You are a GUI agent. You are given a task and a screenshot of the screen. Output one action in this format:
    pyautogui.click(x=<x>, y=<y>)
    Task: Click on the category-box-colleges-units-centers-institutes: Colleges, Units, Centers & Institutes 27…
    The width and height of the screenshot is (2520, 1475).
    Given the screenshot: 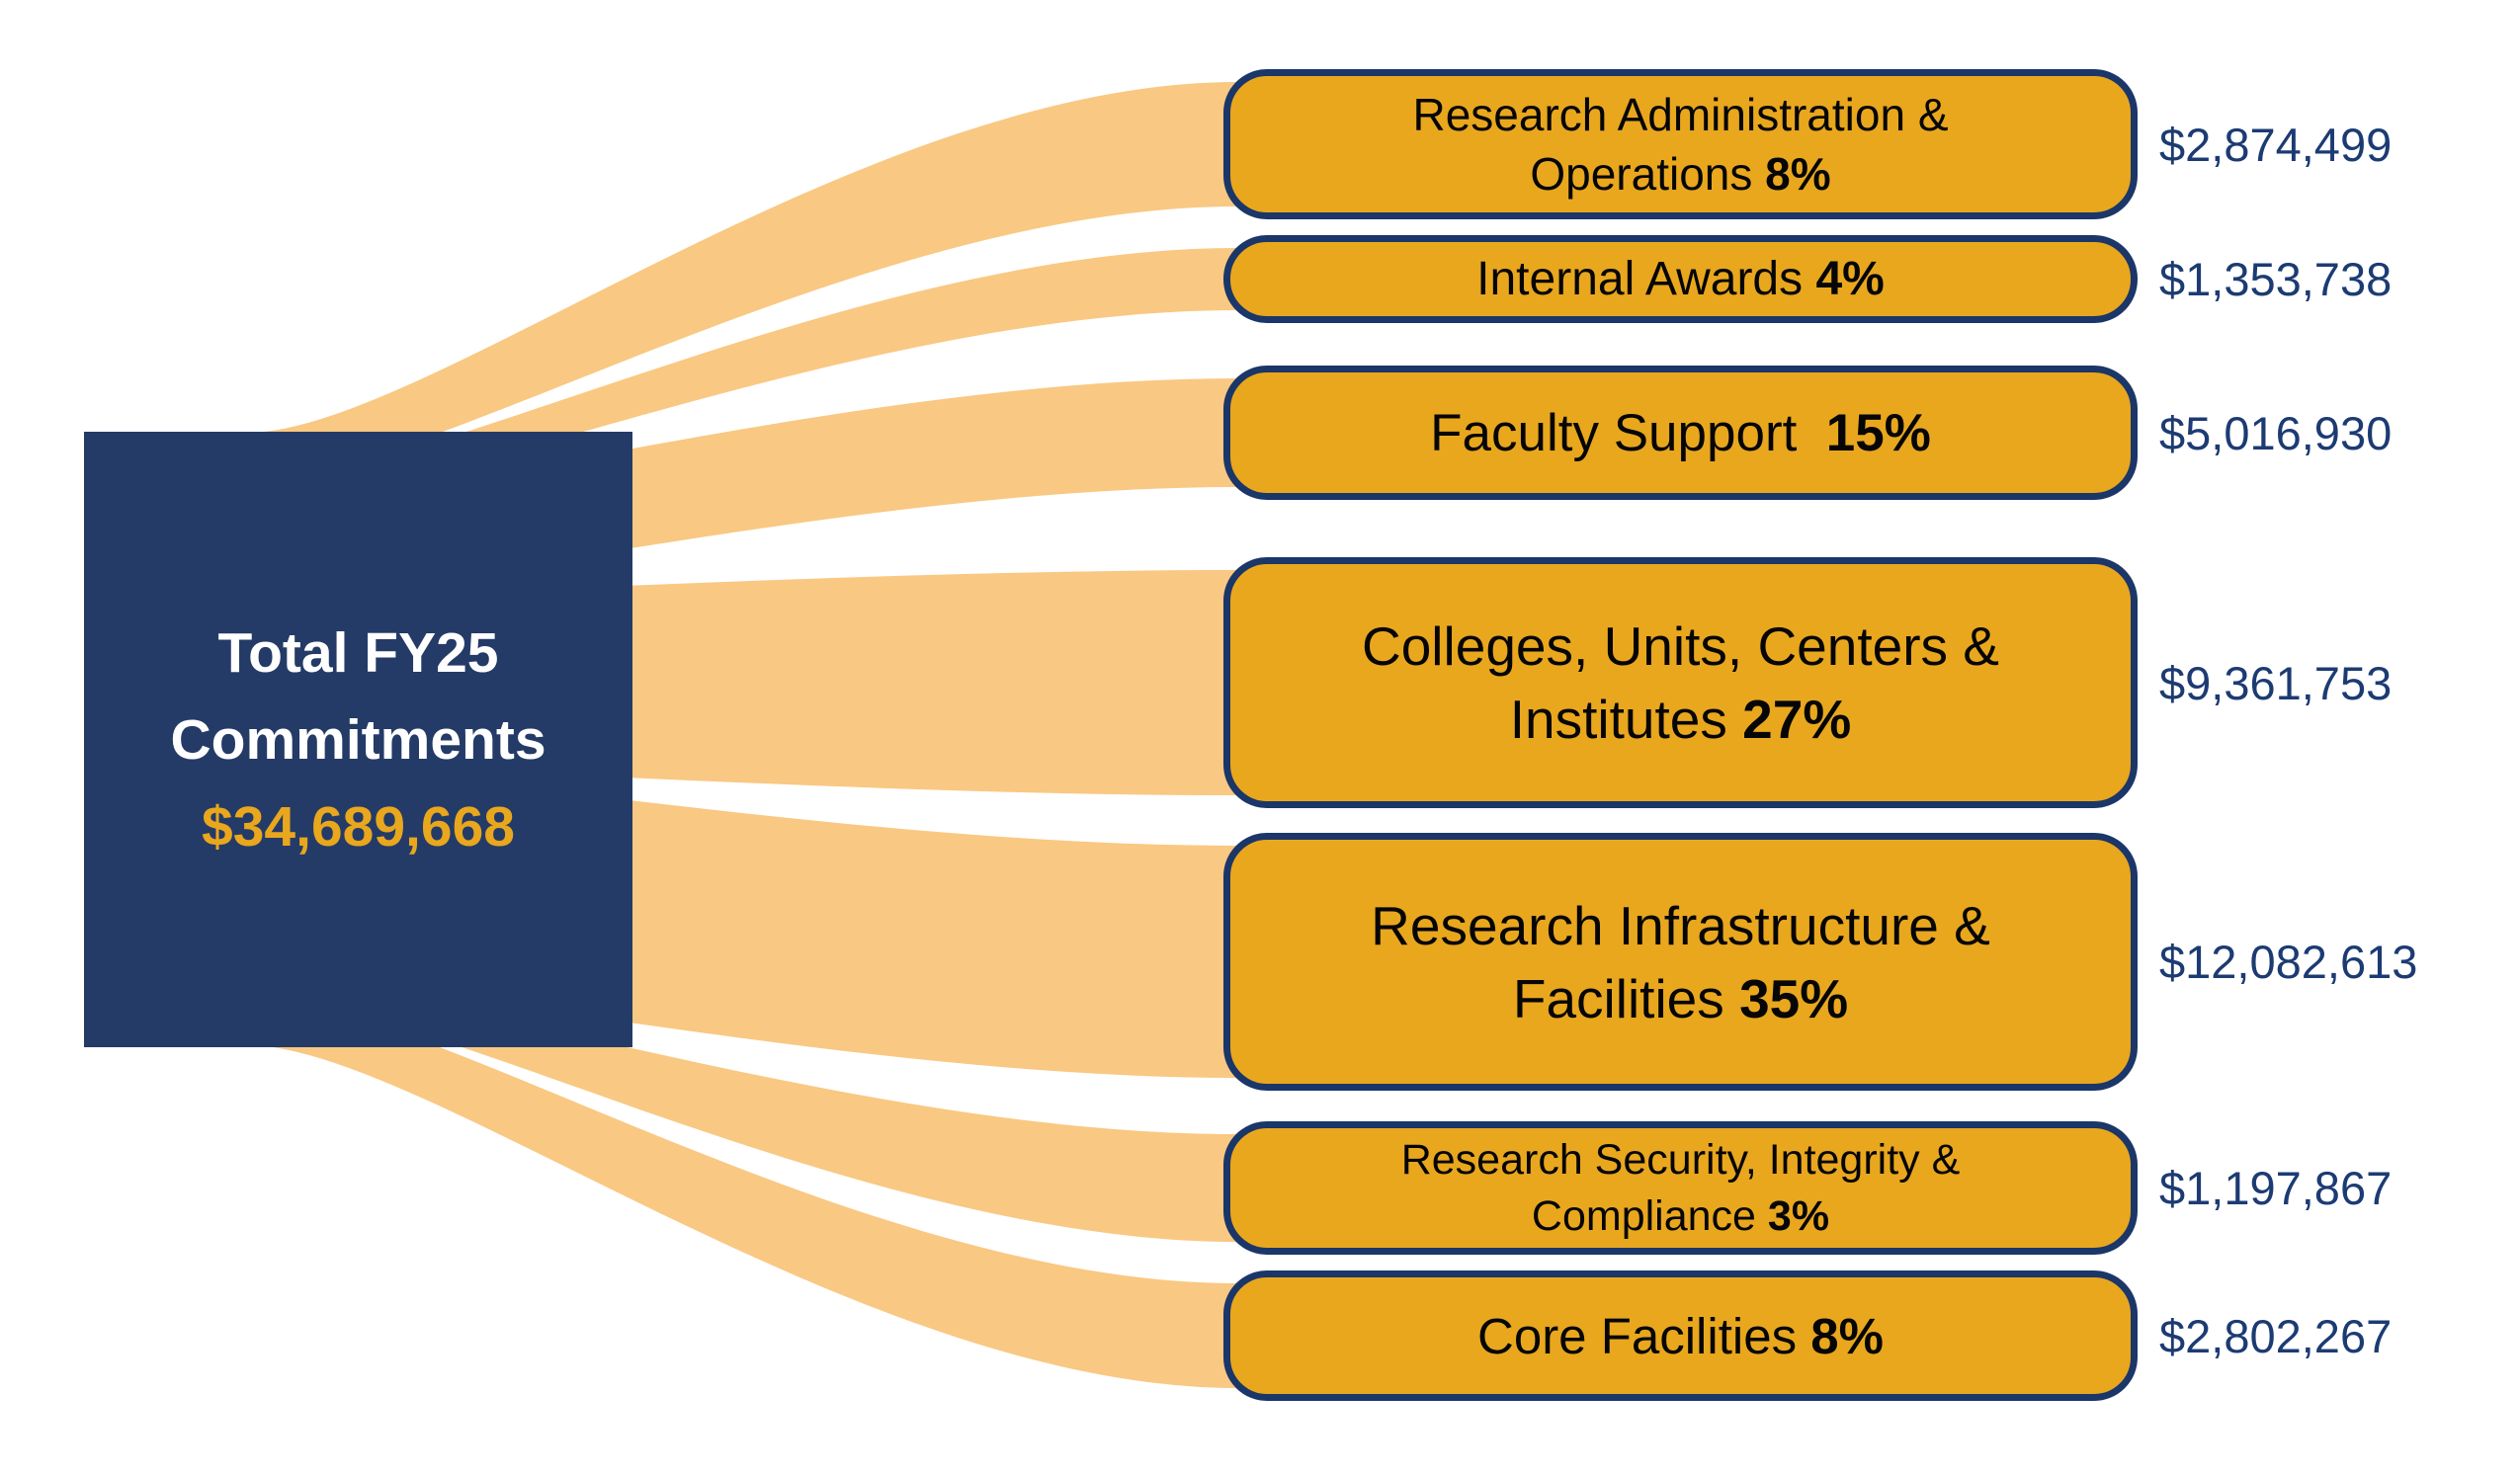 What is the action you would take?
    pyautogui.click(x=1680, y=682)
    